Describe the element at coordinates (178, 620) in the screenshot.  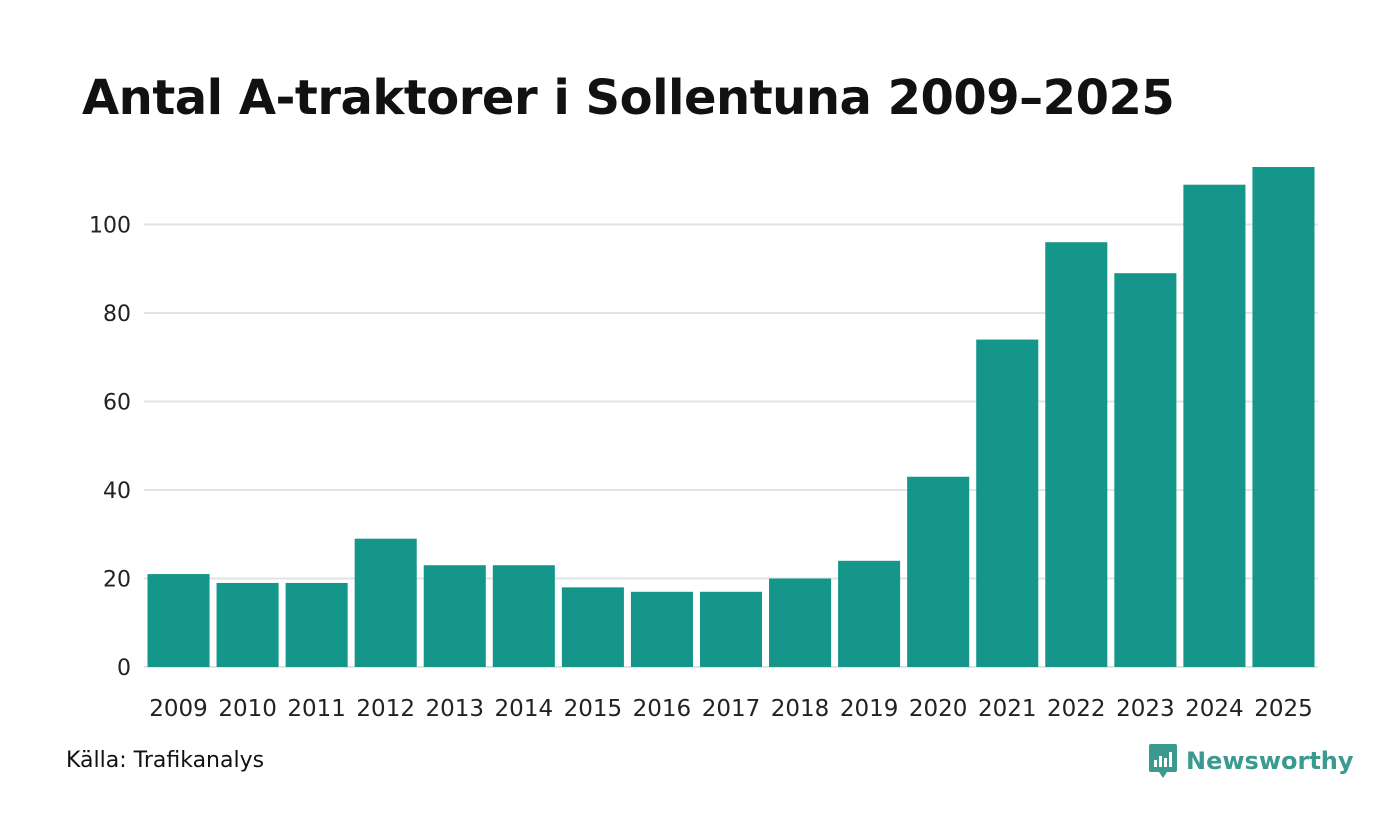
I see `bar-2009` at that location.